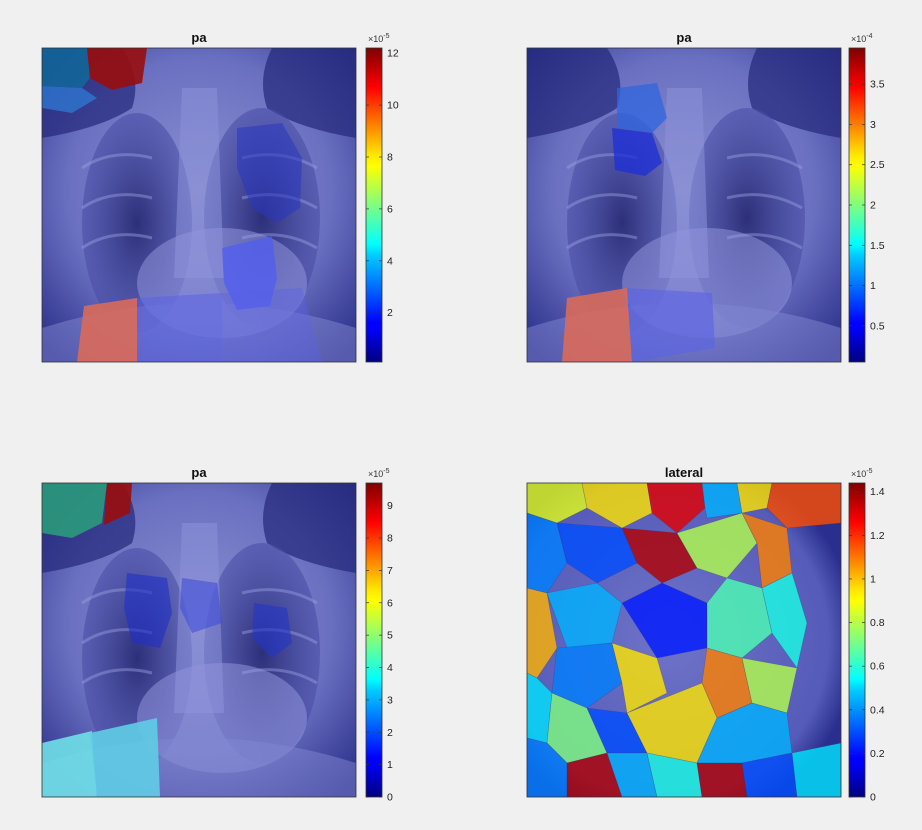 The height and width of the screenshot is (830, 922). What do you see at coordinates (69, 99) in the screenshot?
I see `region-left-shoulder` at bounding box center [69, 99].